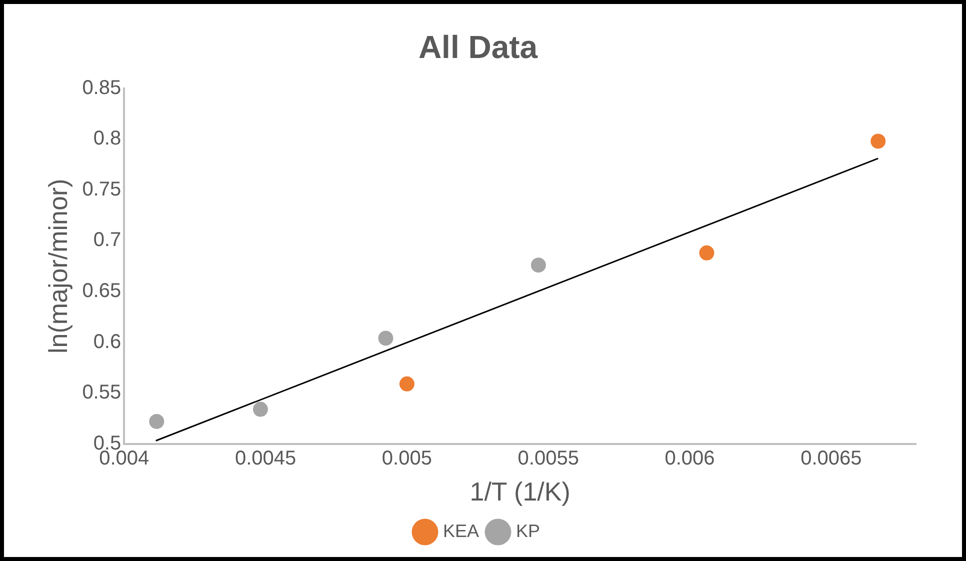  What do you see at coordinates (265, 458) in the screenshot?
I see `x-tick-label: 0.0045` at bounding box center [265, 458].